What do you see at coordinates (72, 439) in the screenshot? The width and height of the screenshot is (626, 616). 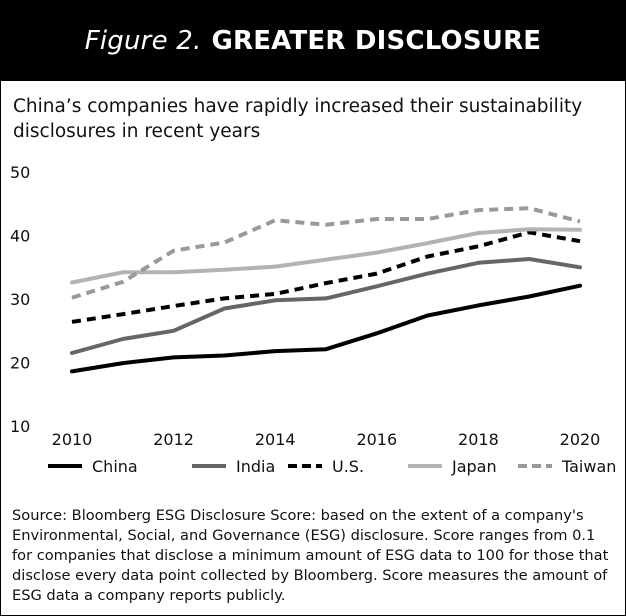 I see `x-tick-label: 2010` at bounding box center [72, 439].